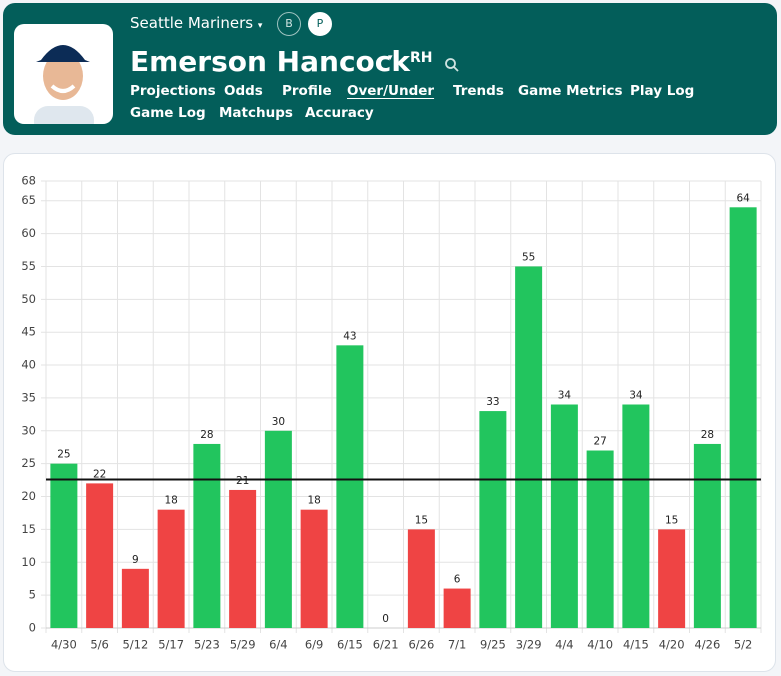  Describe the element at coordinates (385, 619) in the screenshot. I see `value-label: 0` at that location.